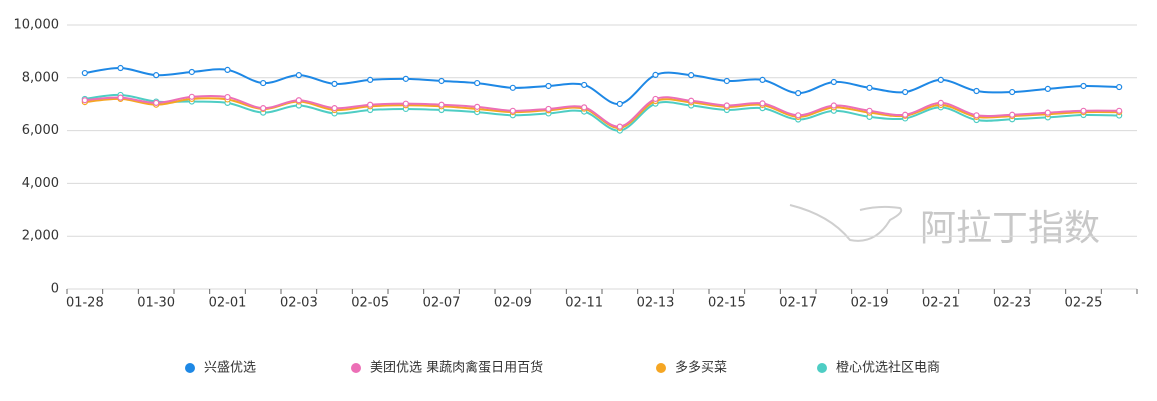  I want to click on x-tick-label: 02-05, so click(370, 303).